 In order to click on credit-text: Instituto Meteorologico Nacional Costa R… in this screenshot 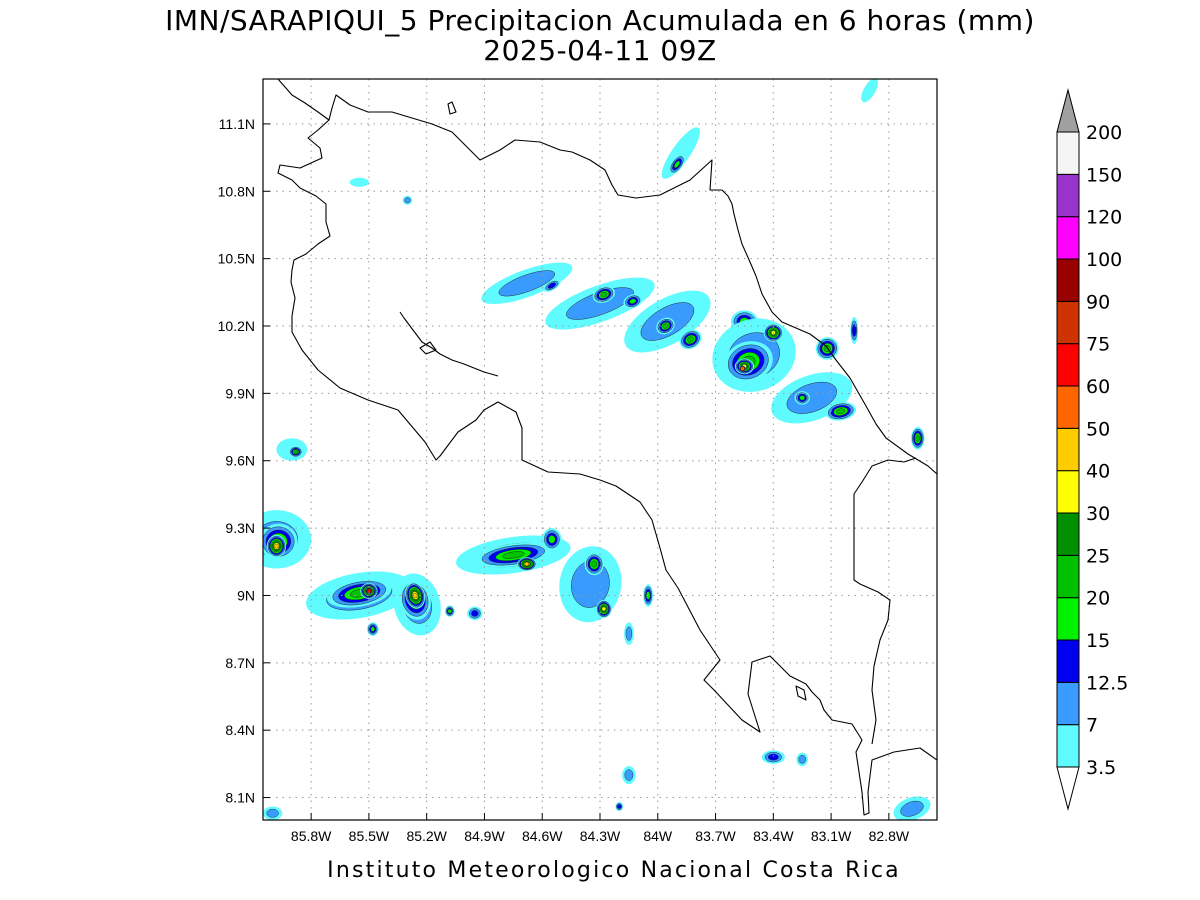, I will do `click(614, 870)`.